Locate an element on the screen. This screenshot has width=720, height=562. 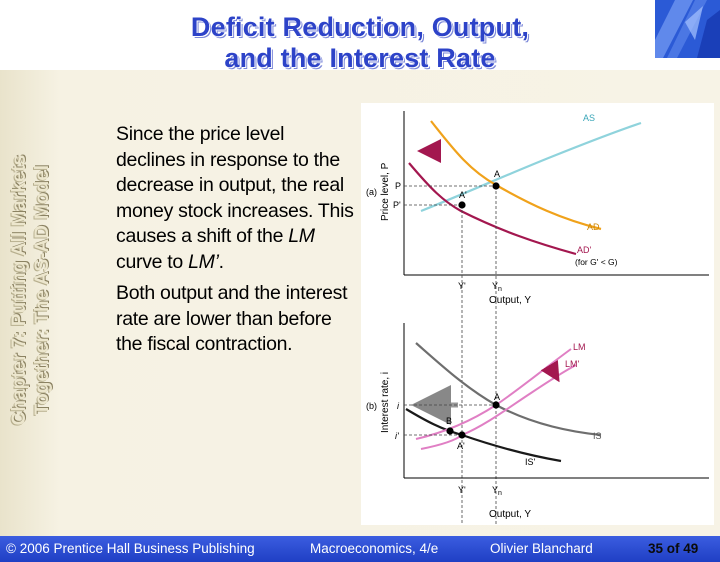
label-lm: LM is located at coordinates (579, 347).